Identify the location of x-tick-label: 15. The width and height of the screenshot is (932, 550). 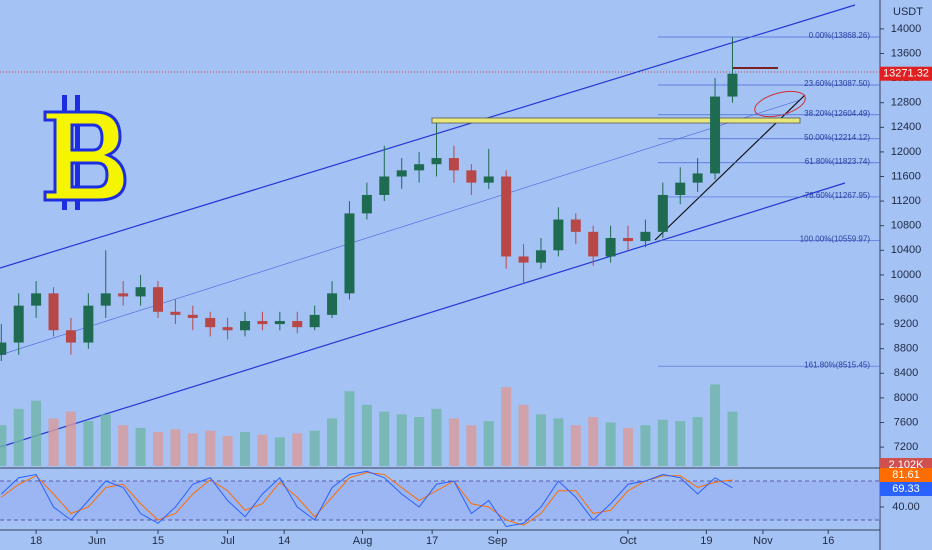
(158, 541).